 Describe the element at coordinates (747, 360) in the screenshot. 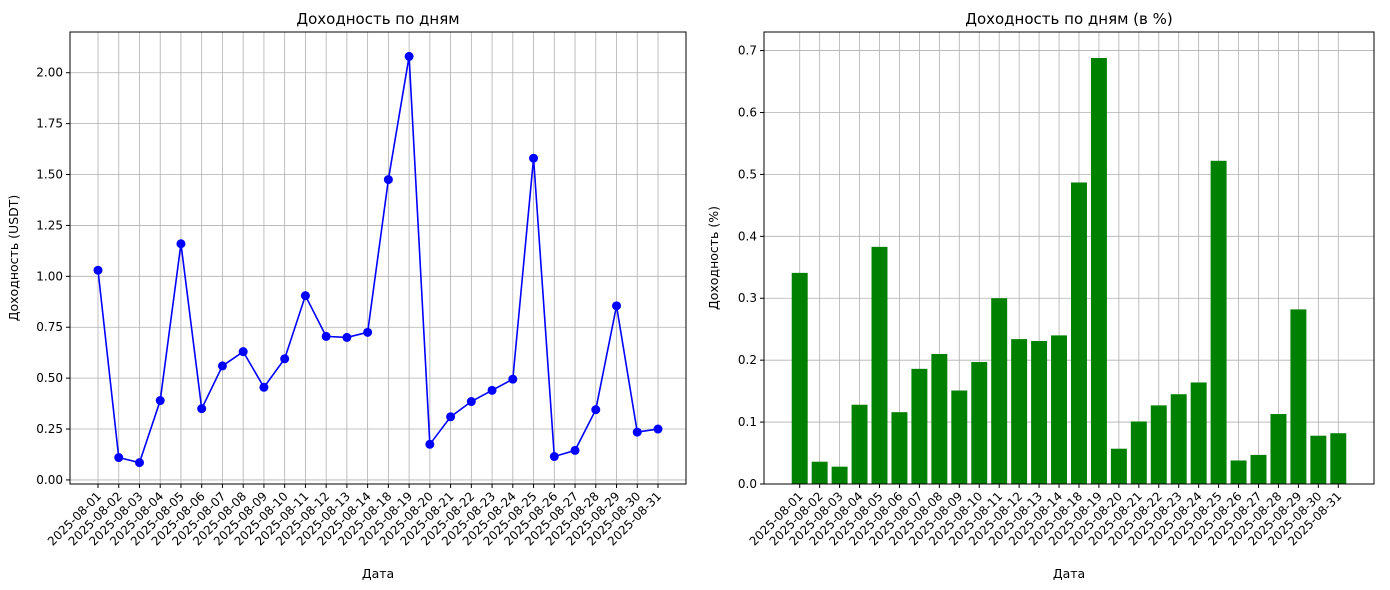

I see `y-tick-label: 0.2` at that location.